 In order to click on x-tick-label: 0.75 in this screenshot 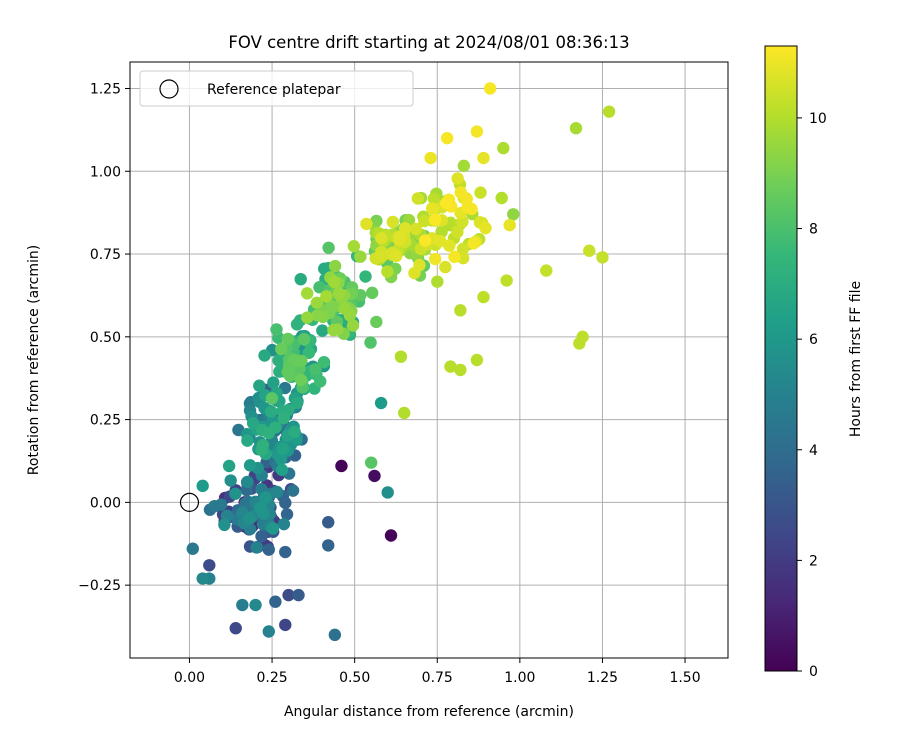, I will do `click(437, 678)`.